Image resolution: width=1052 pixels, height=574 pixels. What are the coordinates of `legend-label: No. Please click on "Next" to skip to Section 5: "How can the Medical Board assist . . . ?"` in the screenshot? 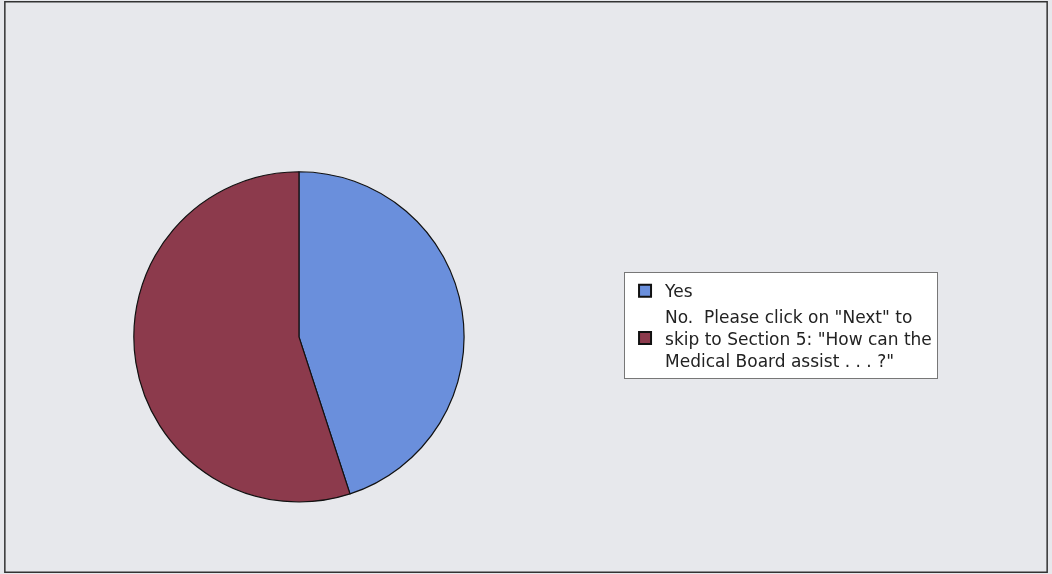 It's located at (798, 338).